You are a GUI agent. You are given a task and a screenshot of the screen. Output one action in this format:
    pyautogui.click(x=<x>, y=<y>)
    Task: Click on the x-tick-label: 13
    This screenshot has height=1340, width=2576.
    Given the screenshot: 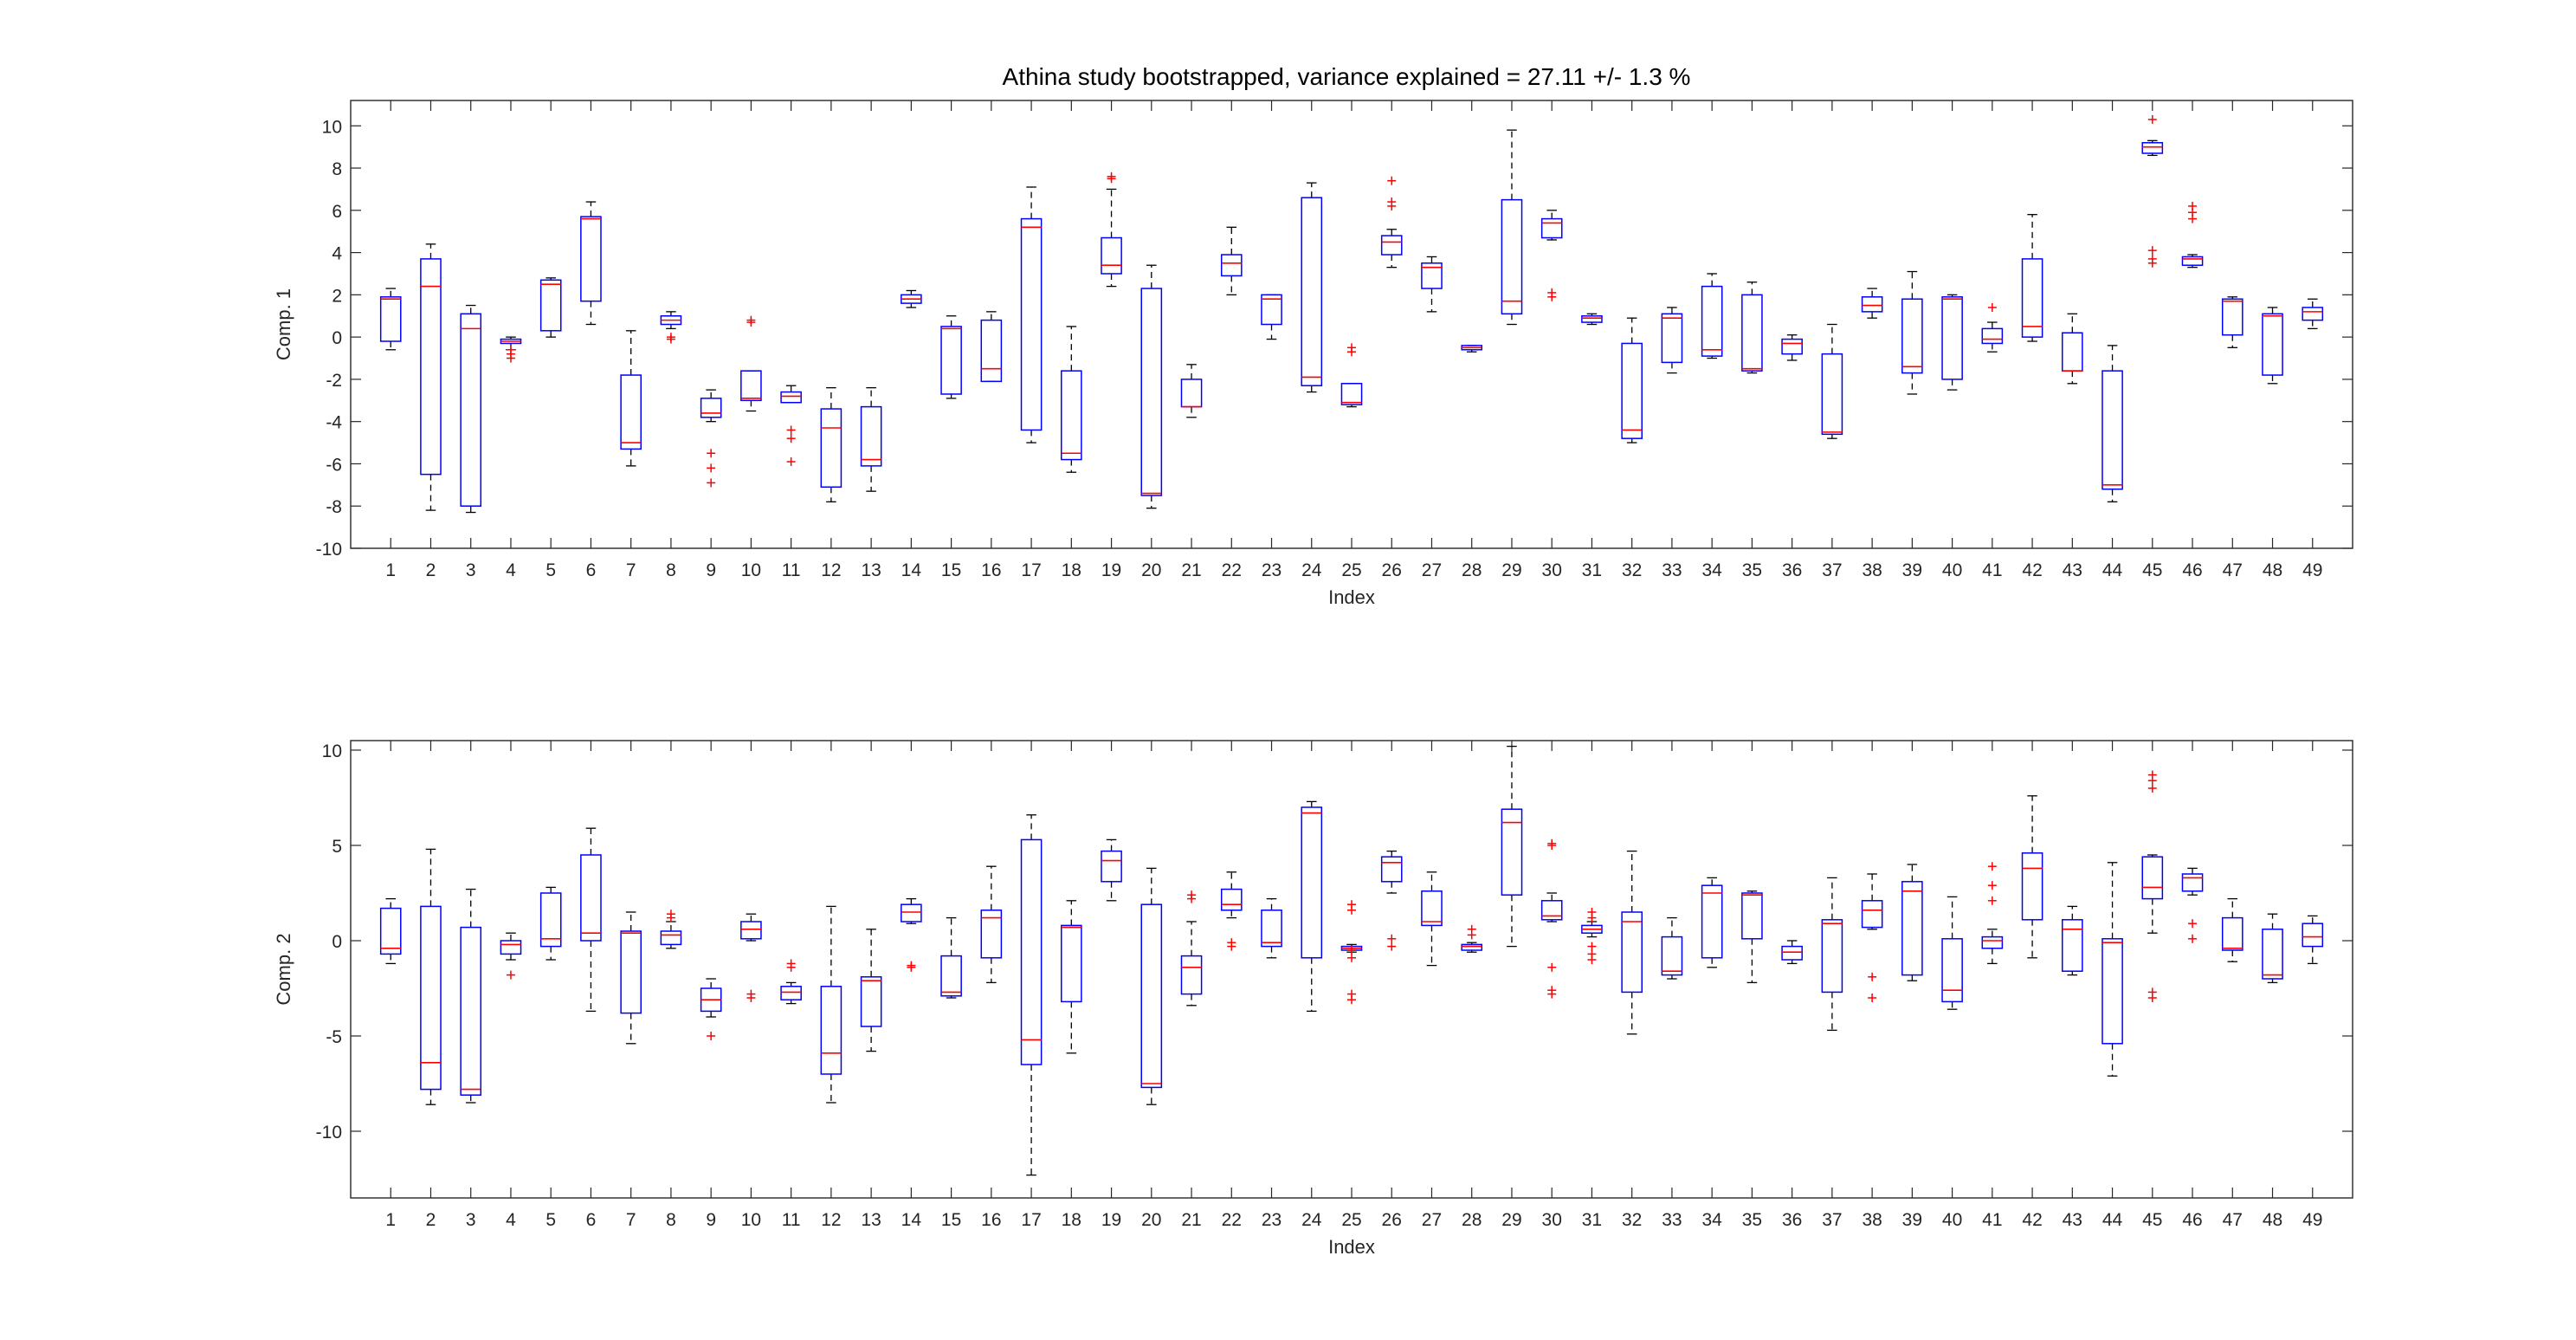 What is the action you would take?
    pyautogui.click(x=871, y=570)
    